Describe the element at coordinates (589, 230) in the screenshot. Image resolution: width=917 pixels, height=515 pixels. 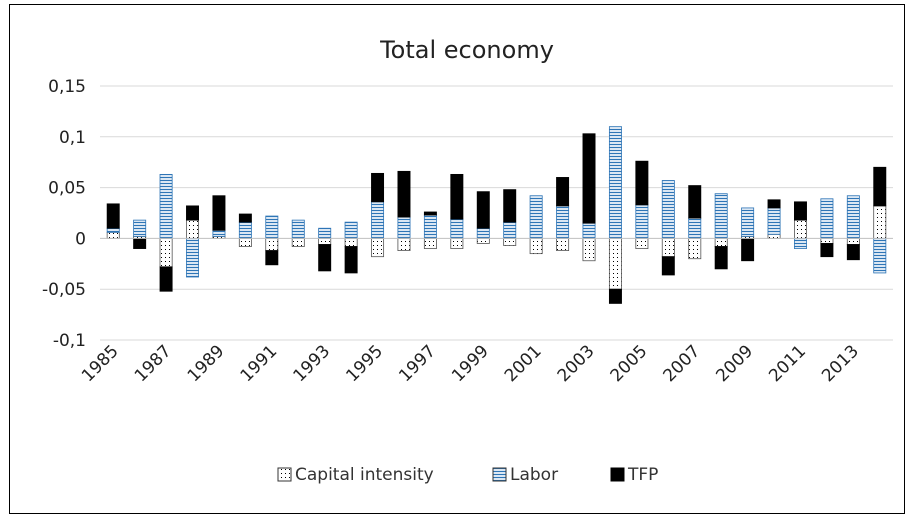
I see `bar-labor-2003` at that location.